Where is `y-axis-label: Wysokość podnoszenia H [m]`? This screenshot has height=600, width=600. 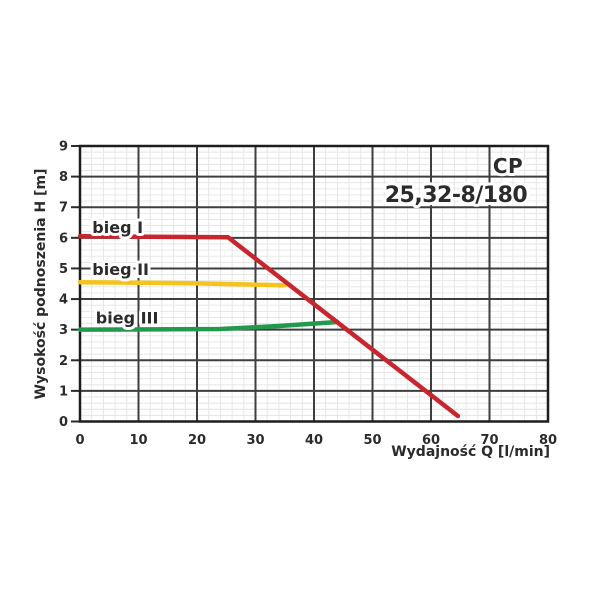
y-axis-label: Wysokość podnoszenia H [m] is located at coordinates (41, 284).